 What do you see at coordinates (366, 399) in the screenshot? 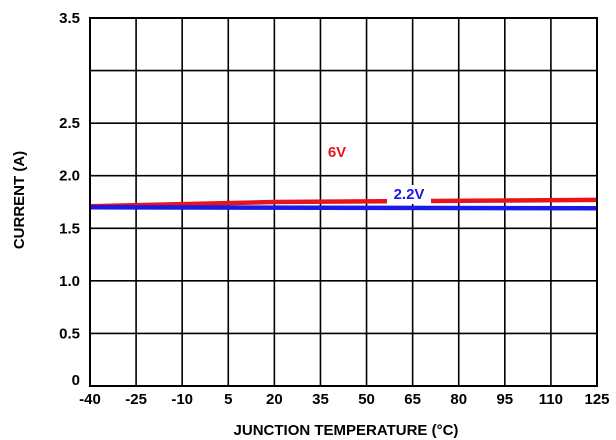
I see `x-tick-label: 50` at bounding box center [366, 399].